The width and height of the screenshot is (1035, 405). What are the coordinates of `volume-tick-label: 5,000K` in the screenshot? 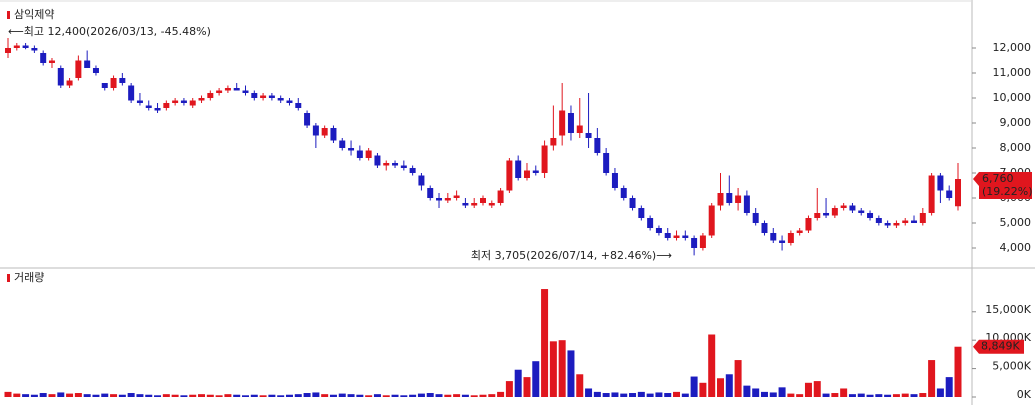 It's located at (1011, 366).